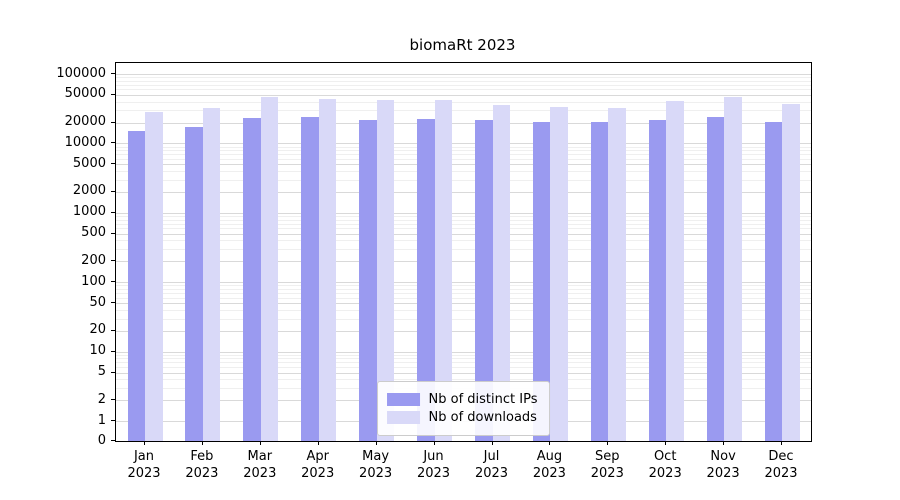 The image size is (900, 500). I want to click on y-tick-label: 1, so click(101, 420).